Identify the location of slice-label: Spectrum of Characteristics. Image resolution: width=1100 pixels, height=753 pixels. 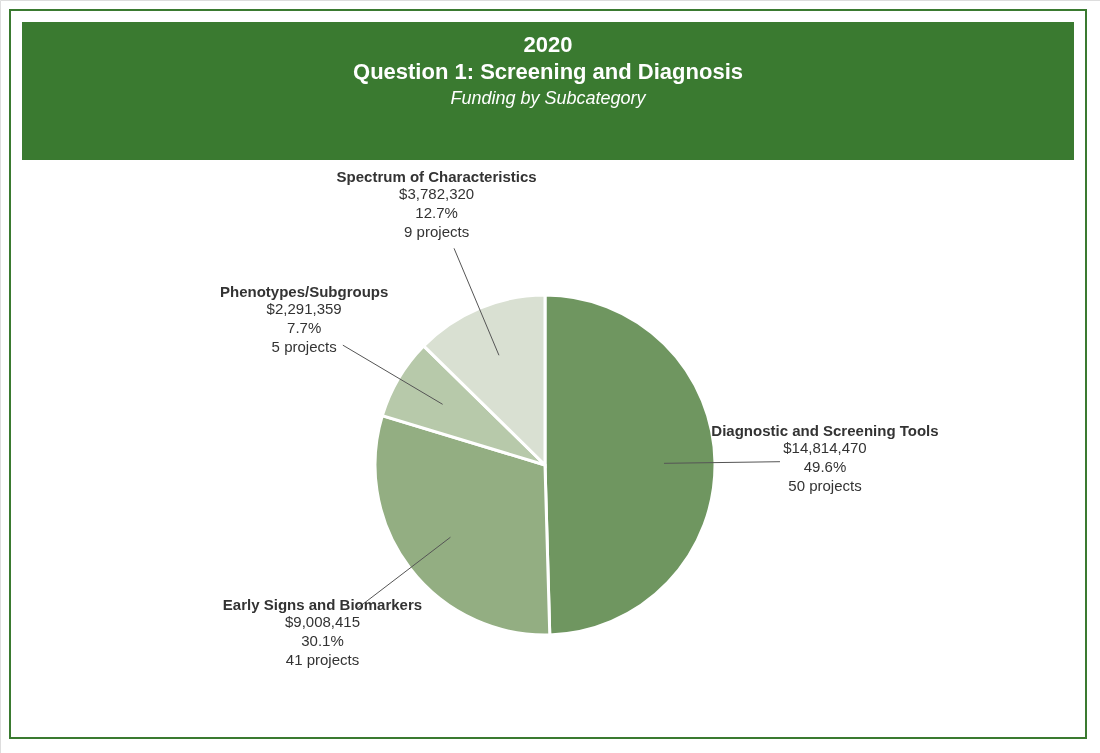
(436, 176).